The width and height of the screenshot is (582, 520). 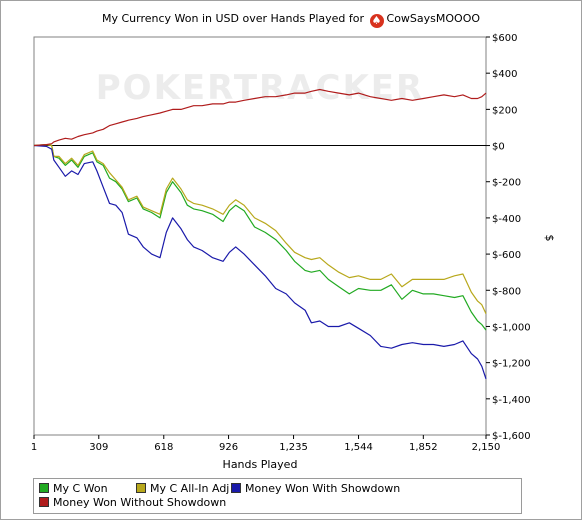 What do you see at coordinates (511, 327) in the screenshot?
I see `y-tick-label: $-1,000` at bounding box center [511, 327].